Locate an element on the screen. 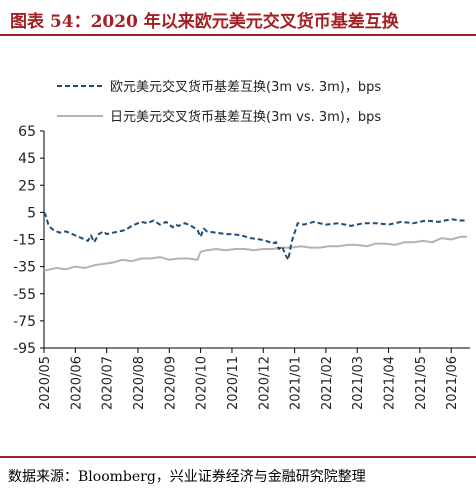 This screenshot has width=476, height=490. legend-label-jpy: 日元美元交叉货币基差互换(3m vs. 3m)，bps is located at coordinates (245, 117).